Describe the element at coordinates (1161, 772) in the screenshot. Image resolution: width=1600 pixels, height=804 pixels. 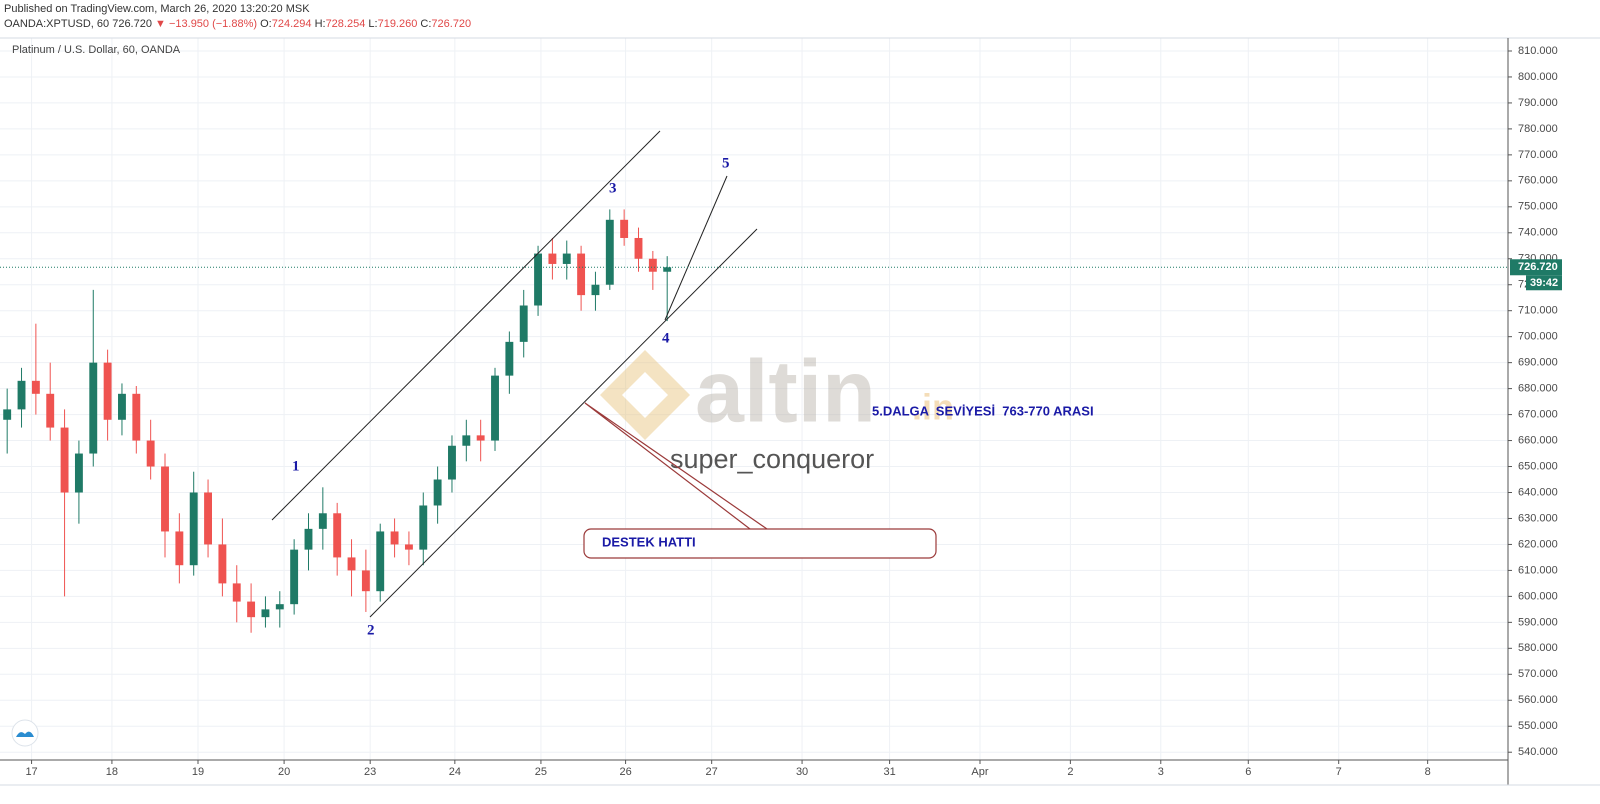
I see `x-tick-label: 3` at that location.